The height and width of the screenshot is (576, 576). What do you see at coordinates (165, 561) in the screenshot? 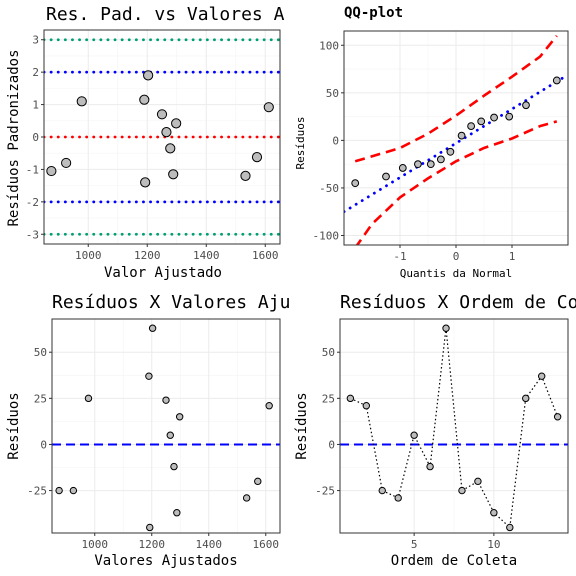
I see `panel-3-x-axis-label: Valores Ajustados` at bounding box center [165, 561].